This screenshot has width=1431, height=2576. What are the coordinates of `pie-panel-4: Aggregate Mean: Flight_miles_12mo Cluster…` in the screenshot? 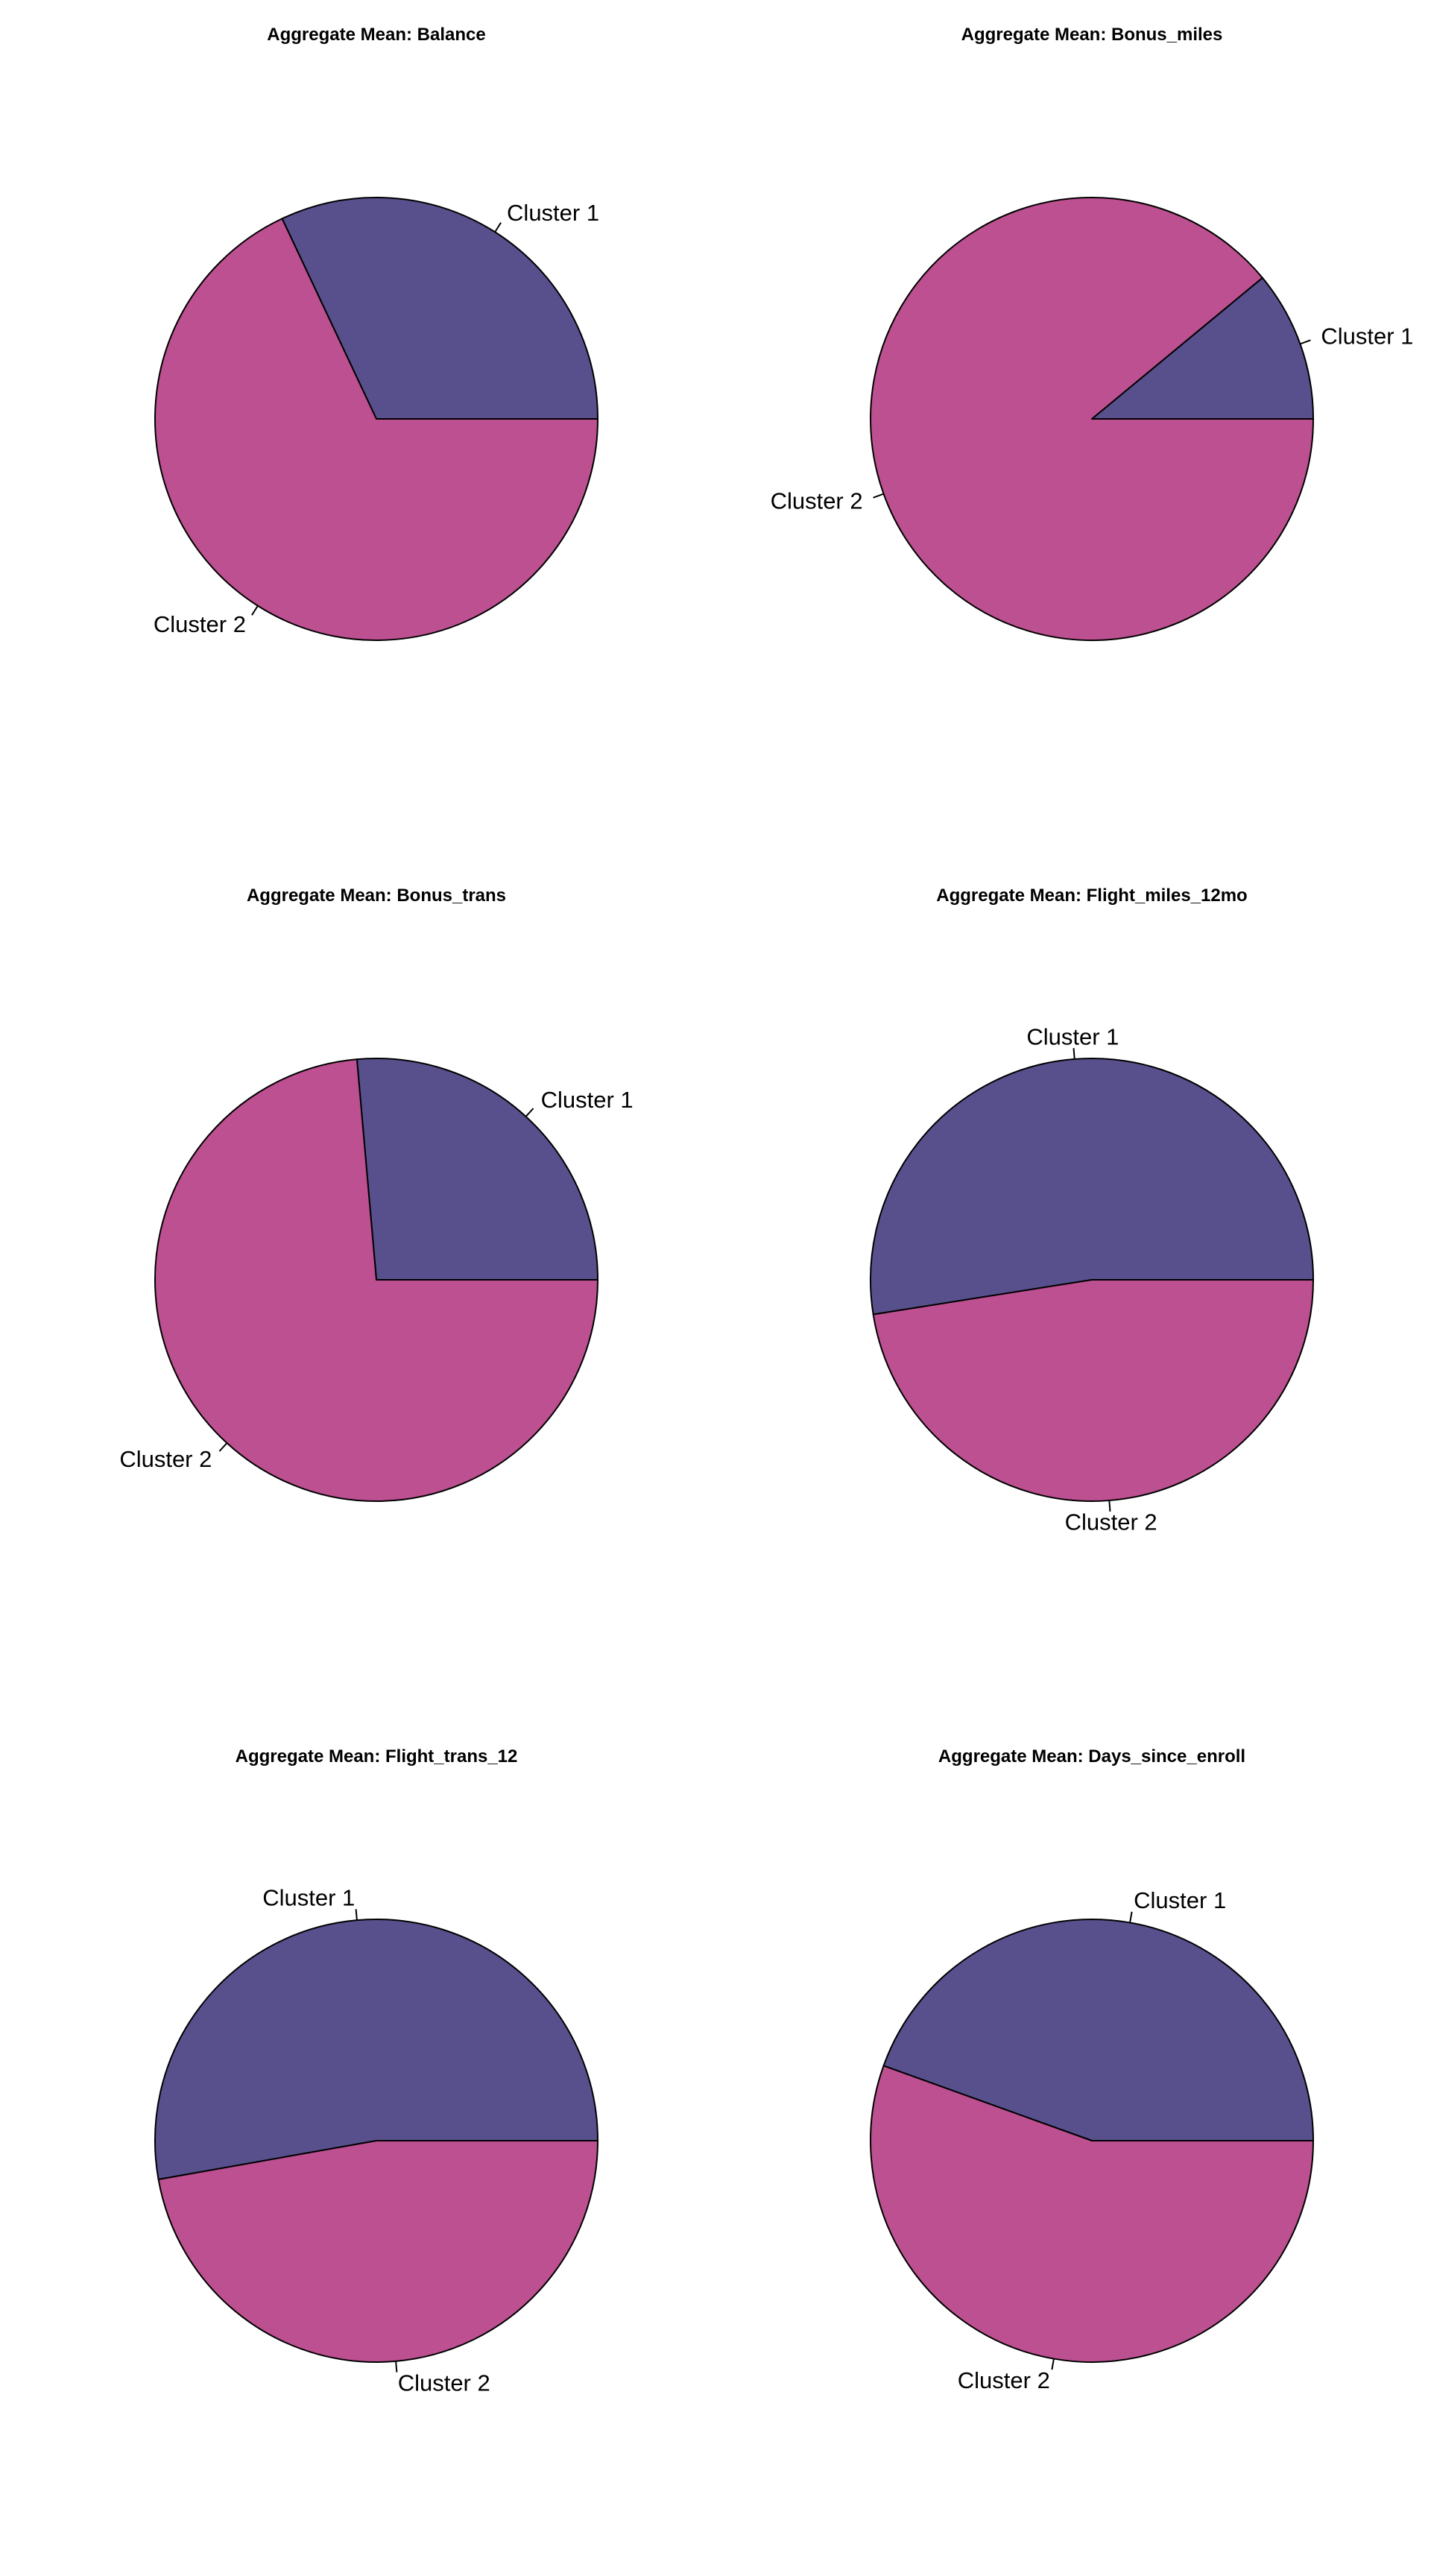 It's located at (1092, 1210).